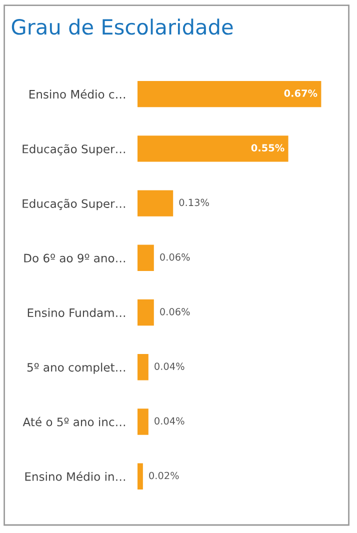 The width and height of the screenshot is (357, 533). I want to click on data-label: 0.13%, so click(194, 202).